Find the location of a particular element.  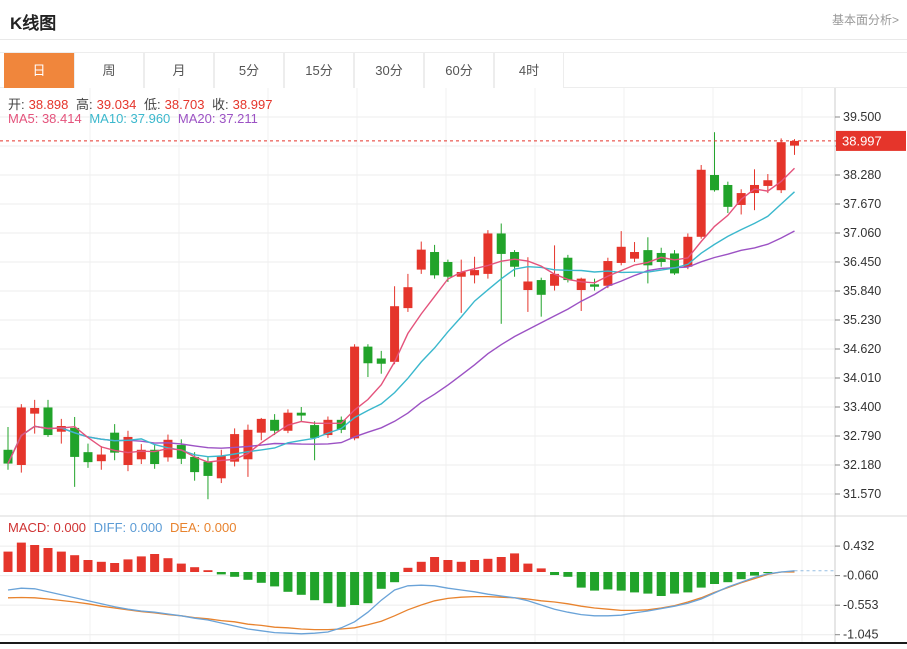

tab-week: 周 is located at coordinates (109, 70).